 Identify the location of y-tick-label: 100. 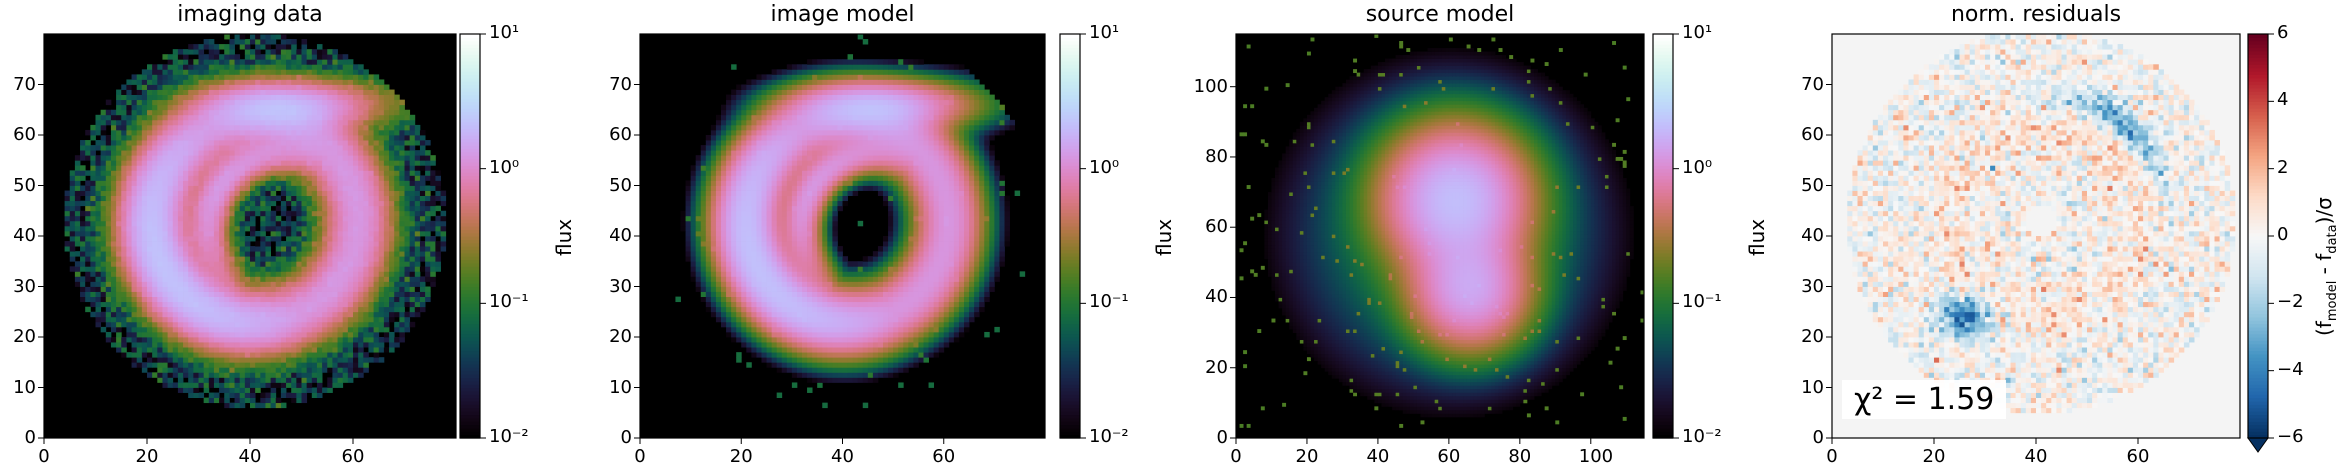
(1208, 86).